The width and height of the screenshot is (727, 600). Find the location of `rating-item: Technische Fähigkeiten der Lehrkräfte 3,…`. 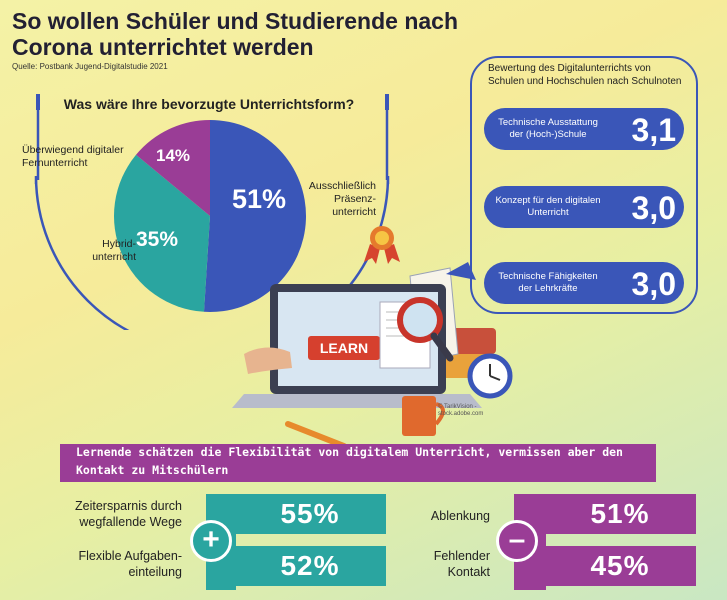

rating-item: Technische Fähigkeiten der Lehrkräfte 3,… is located at coordinates (584, 283).